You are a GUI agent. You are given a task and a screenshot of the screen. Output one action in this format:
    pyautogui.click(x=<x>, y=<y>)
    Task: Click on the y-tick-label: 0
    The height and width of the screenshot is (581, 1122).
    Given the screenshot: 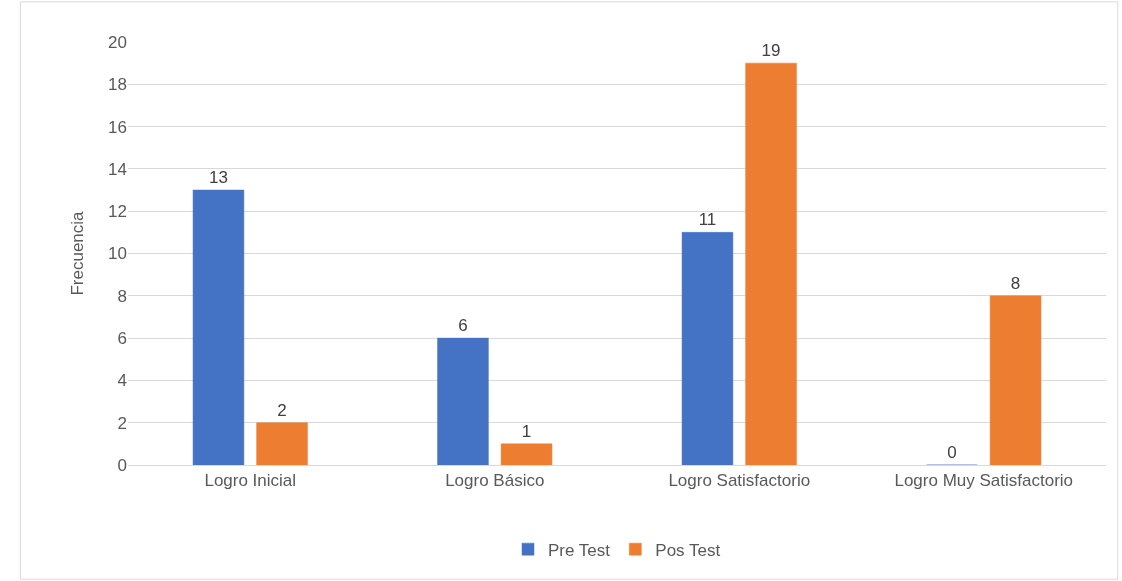 What is the action you would take?
    pyautogui.click(x=122, y=465)
    